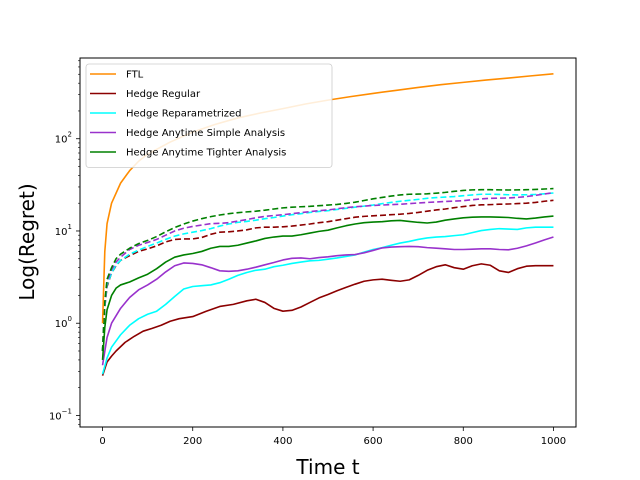  I want to click on y-tick-label-2: 10¹, so click(63, 230).